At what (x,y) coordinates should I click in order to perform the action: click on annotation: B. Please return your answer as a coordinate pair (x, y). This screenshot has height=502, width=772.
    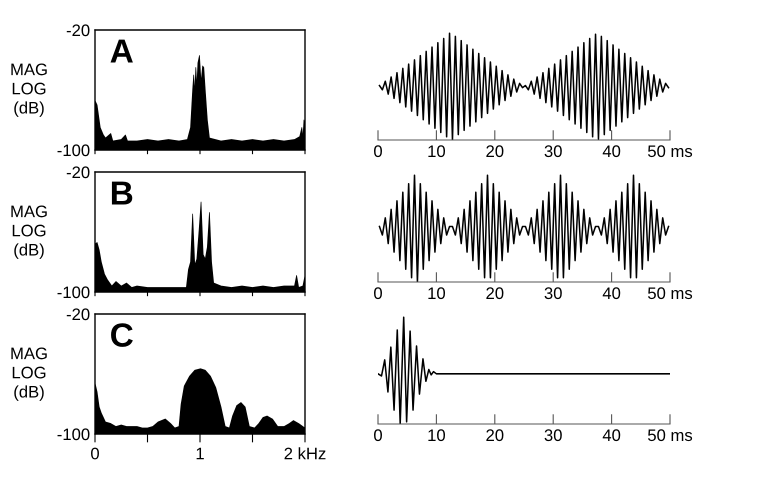
    Looking at the image, I should click on (122, 193).